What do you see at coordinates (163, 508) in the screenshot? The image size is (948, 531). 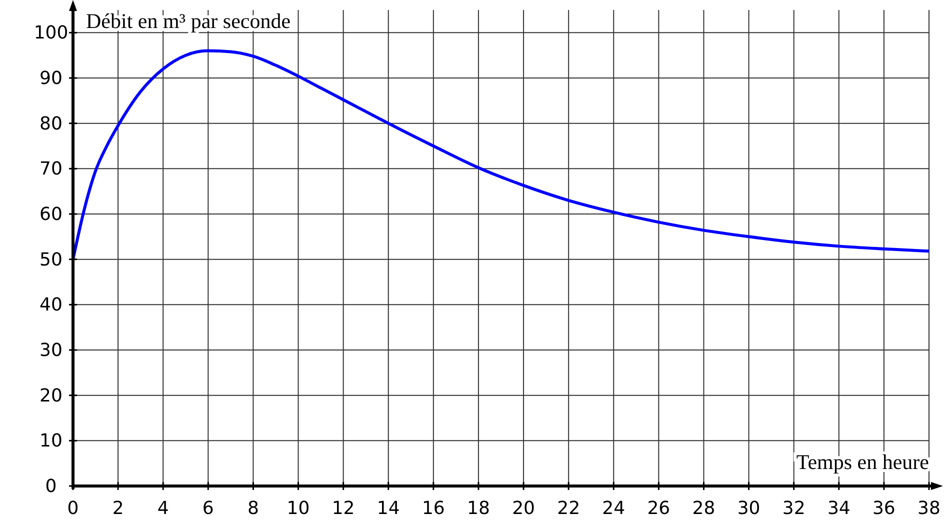 I see `x-tick-label: 4` at bounding box center [163, 508].